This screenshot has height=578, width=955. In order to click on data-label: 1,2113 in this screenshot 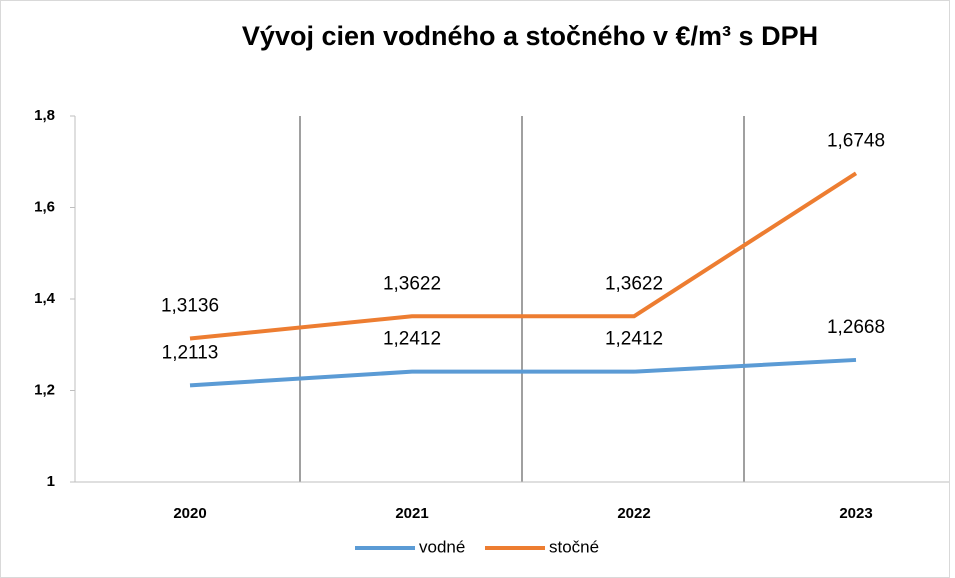, I will do `click(190, 352)`.